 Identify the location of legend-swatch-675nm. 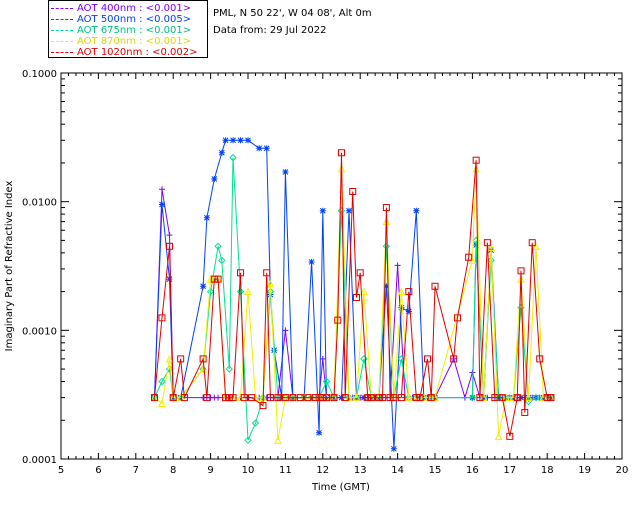
(62, 30).